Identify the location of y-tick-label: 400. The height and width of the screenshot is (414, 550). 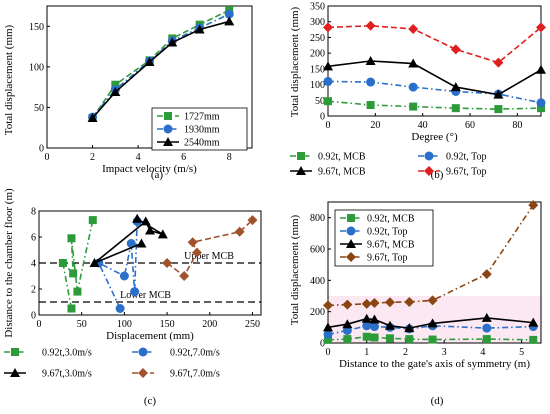
(317, 281).